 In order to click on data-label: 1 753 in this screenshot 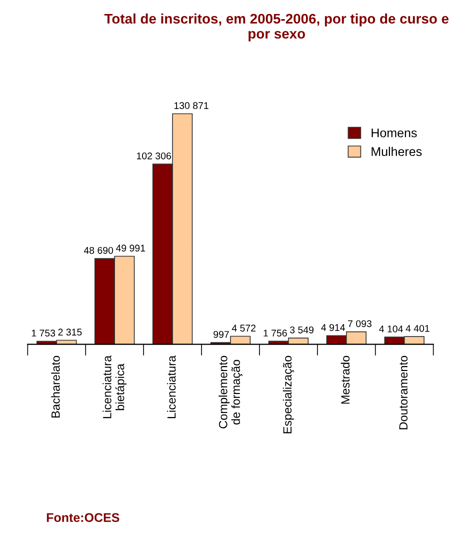, I will do `click(44, 333)`.